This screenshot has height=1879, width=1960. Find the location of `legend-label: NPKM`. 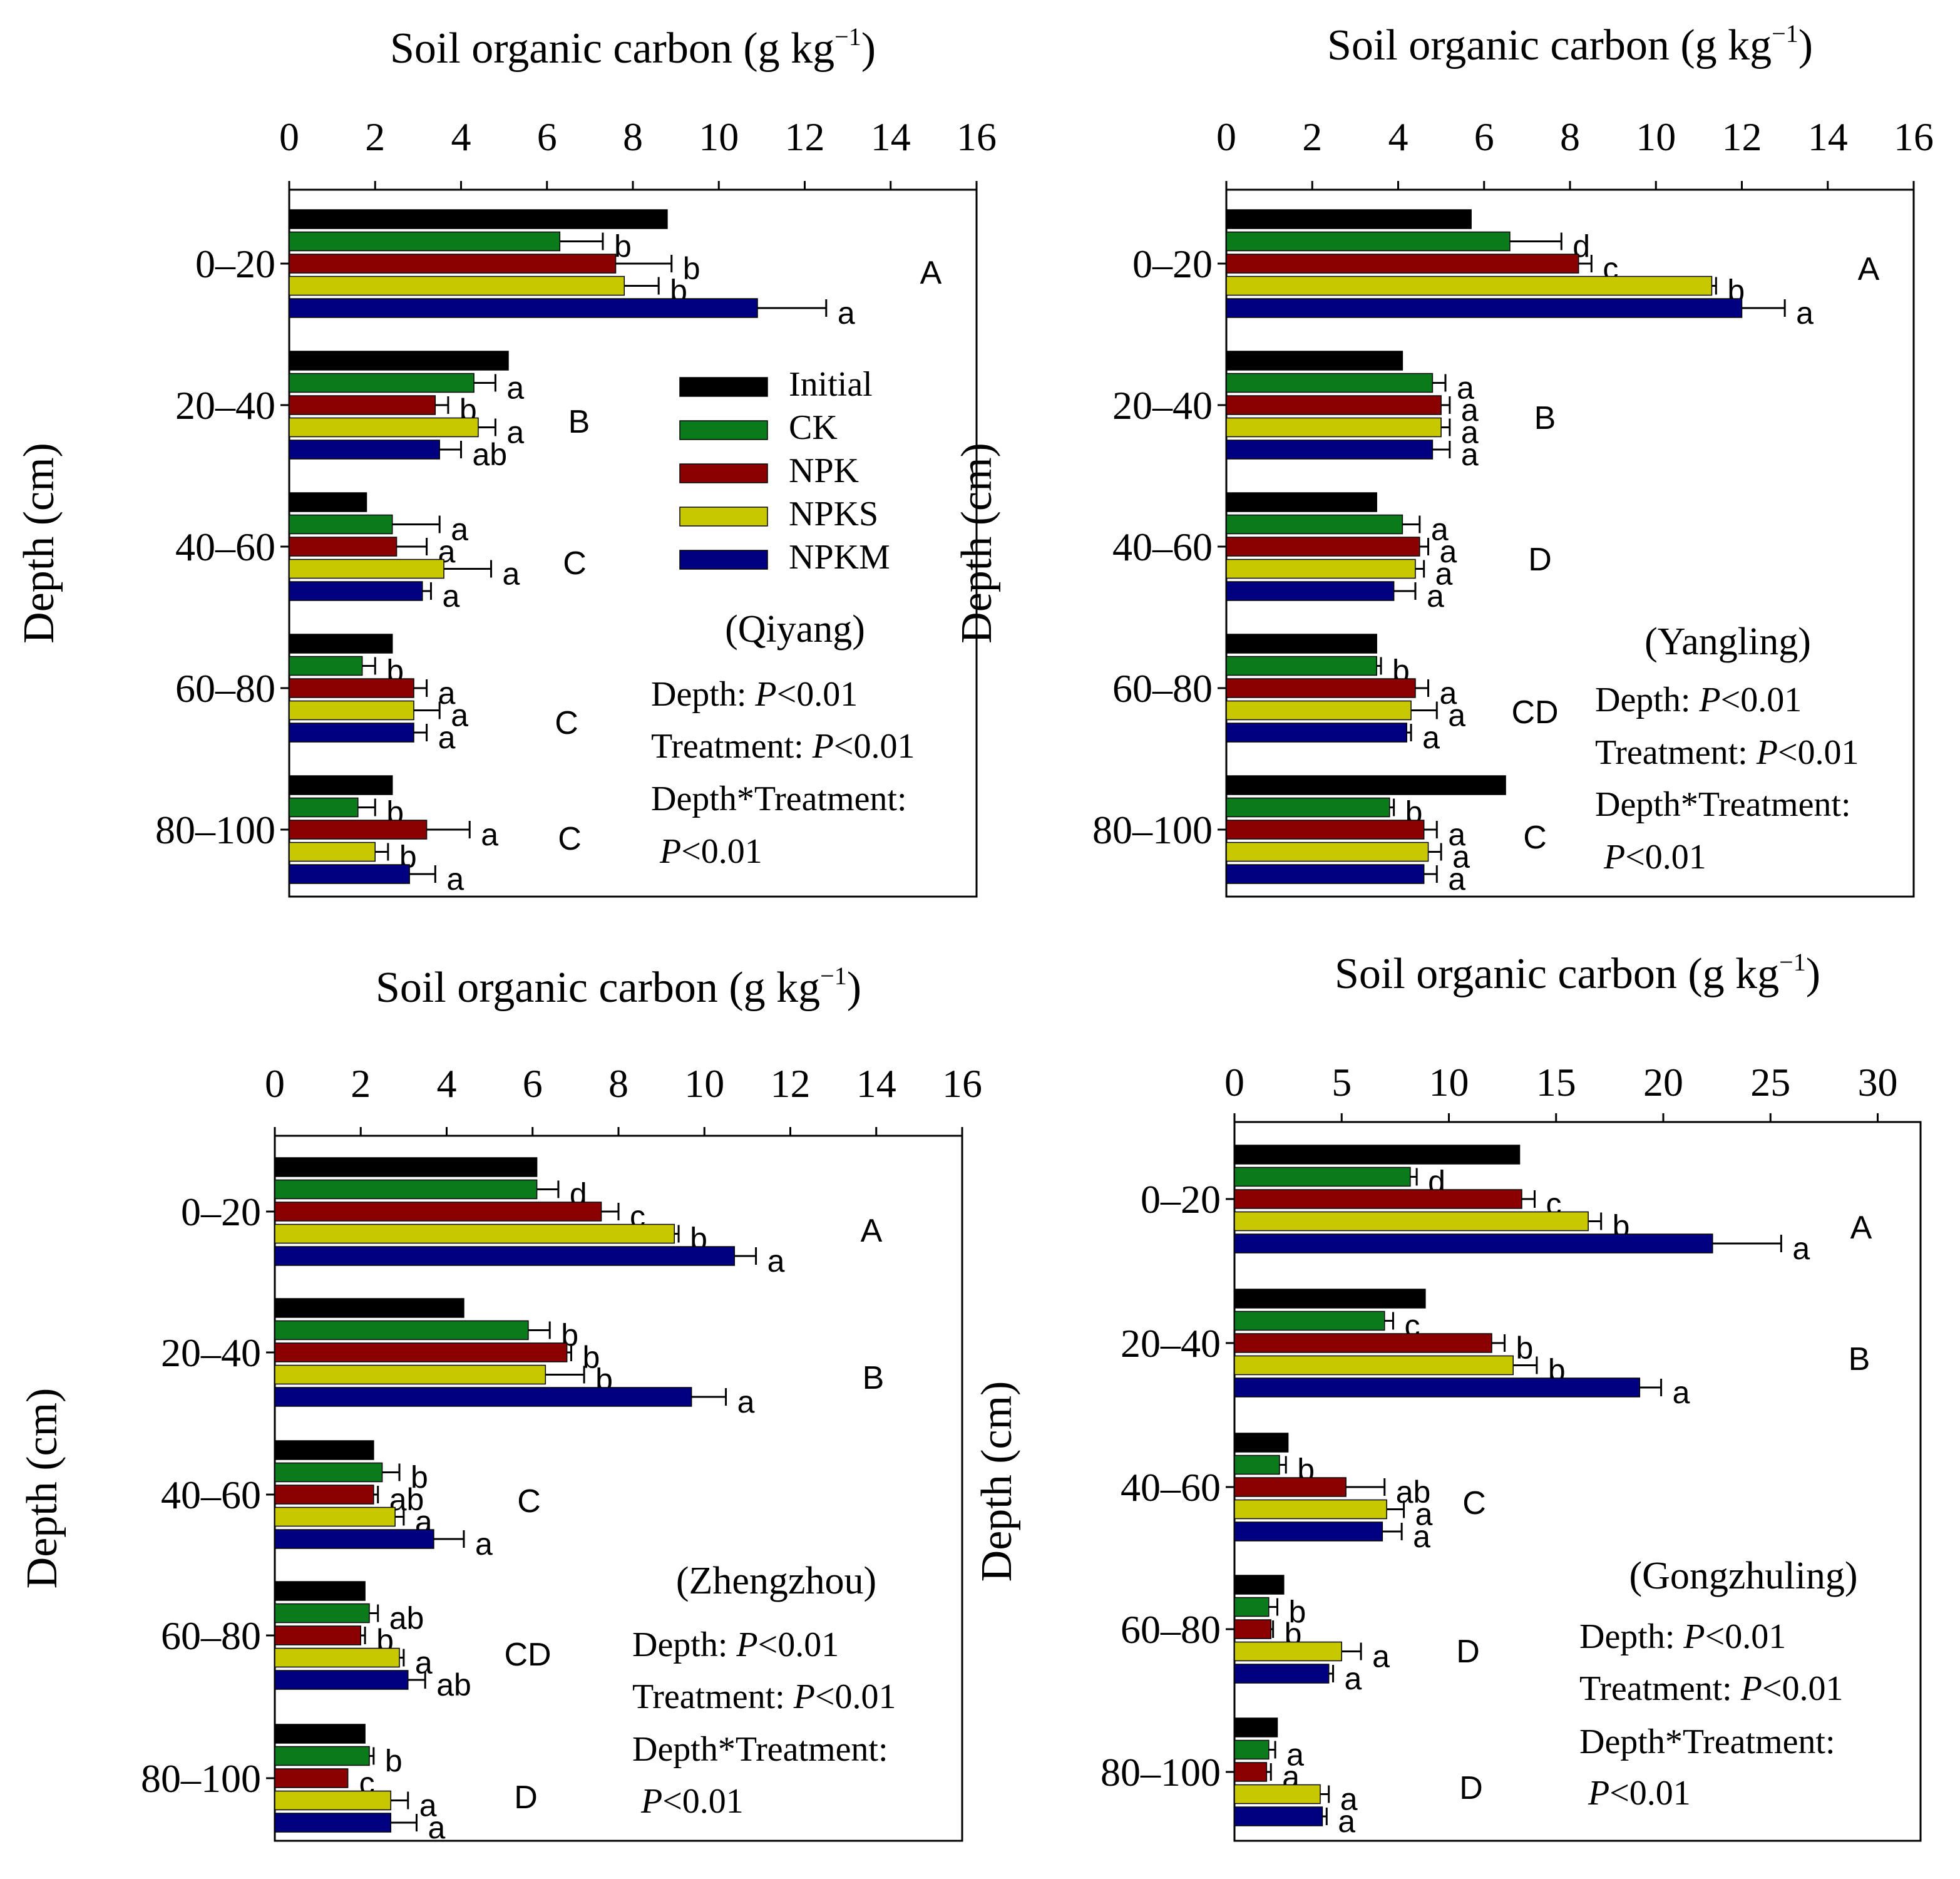

legend-label: NPKM is located at coordinates (839, 557).